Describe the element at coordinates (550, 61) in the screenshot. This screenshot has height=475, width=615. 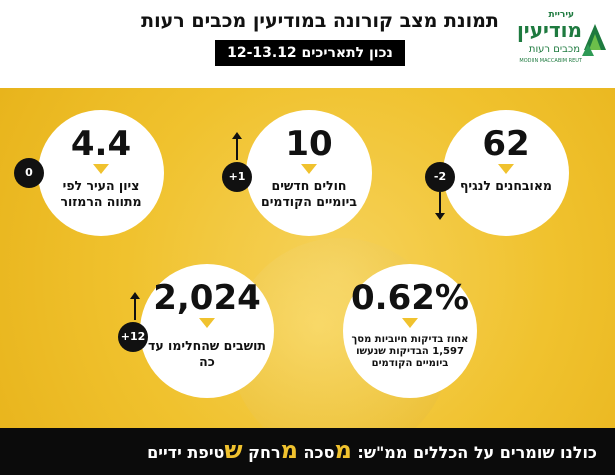
I see `logo-english-text: MODIIN MACCABIM REUT` at that location.